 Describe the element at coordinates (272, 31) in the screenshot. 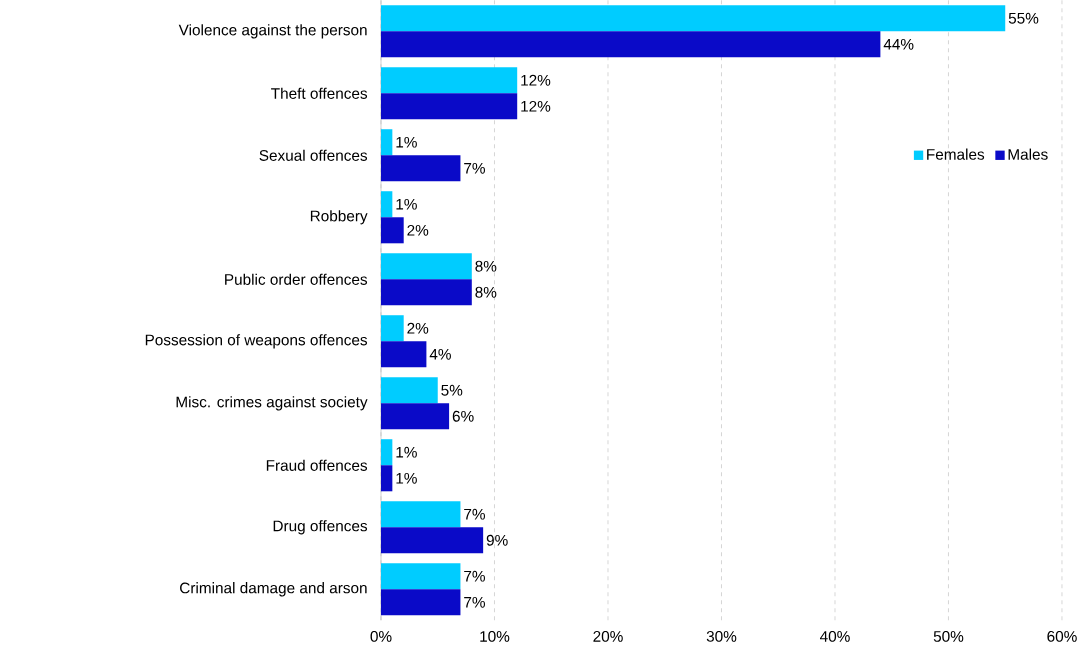

I see `y-tick-label: Violence against the person` at that location.